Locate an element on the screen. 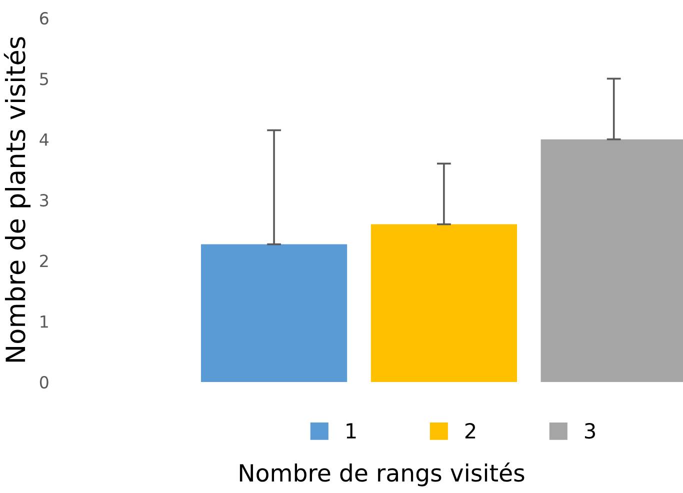 The image size is (683, 493). y-tick-label: 5 is located at coordinates (44, 79).